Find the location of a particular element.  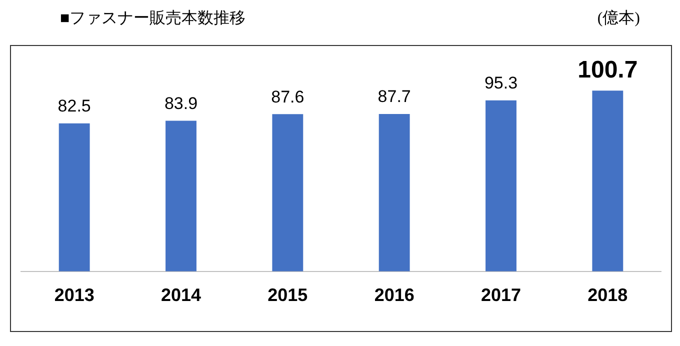

x-tick-label: 2013 is located at coordinates (74, 295).